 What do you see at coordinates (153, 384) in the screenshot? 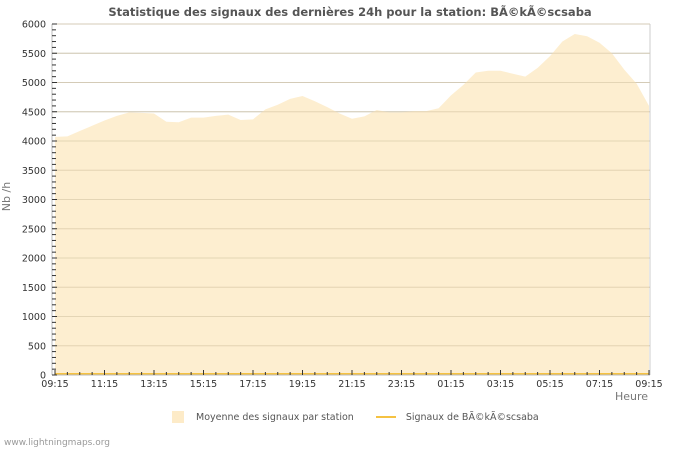
I see `x-tick-label: 13:15` at bounding box center [153, 384].